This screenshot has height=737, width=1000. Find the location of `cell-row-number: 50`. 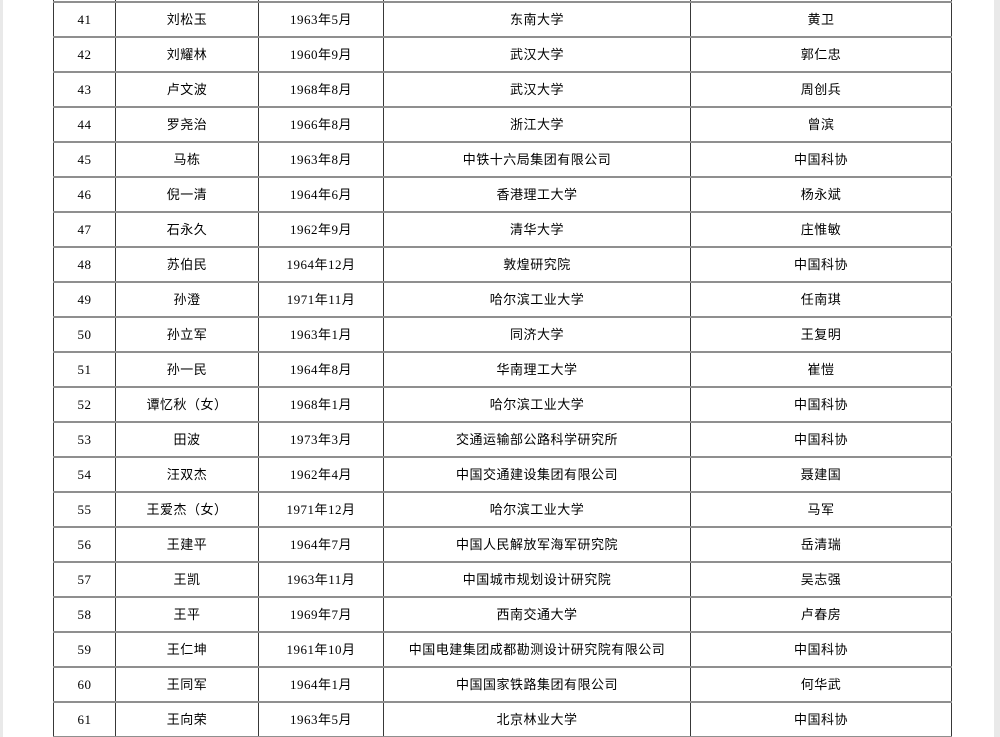

cell-row-number: 50 is located at coordinates (84, 334).